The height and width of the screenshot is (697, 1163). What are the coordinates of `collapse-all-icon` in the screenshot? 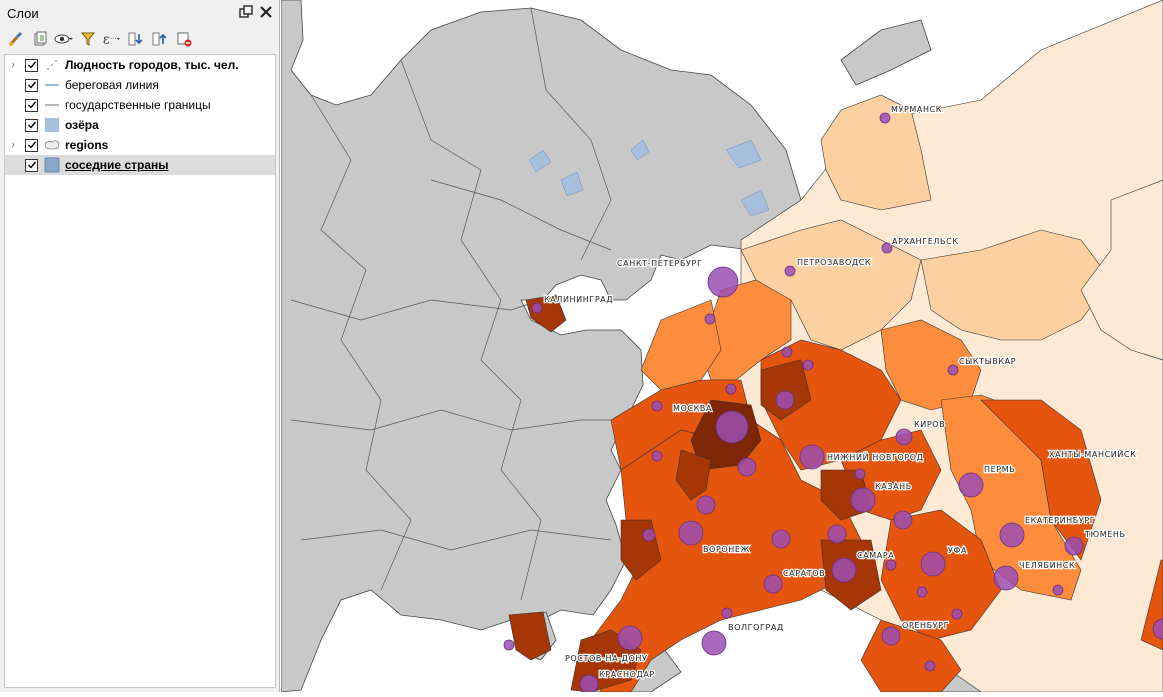 It's located at (160, 39).